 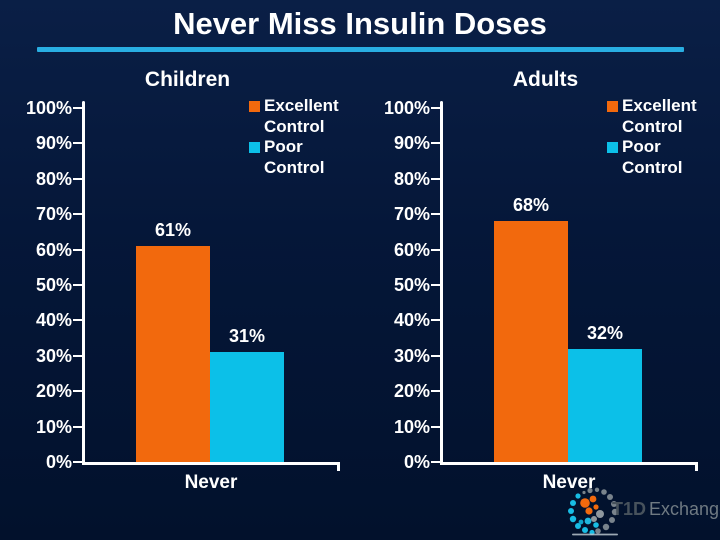 I want to click on t1d-exchange-logo: T1DExchange, so click(x=643, y=511).